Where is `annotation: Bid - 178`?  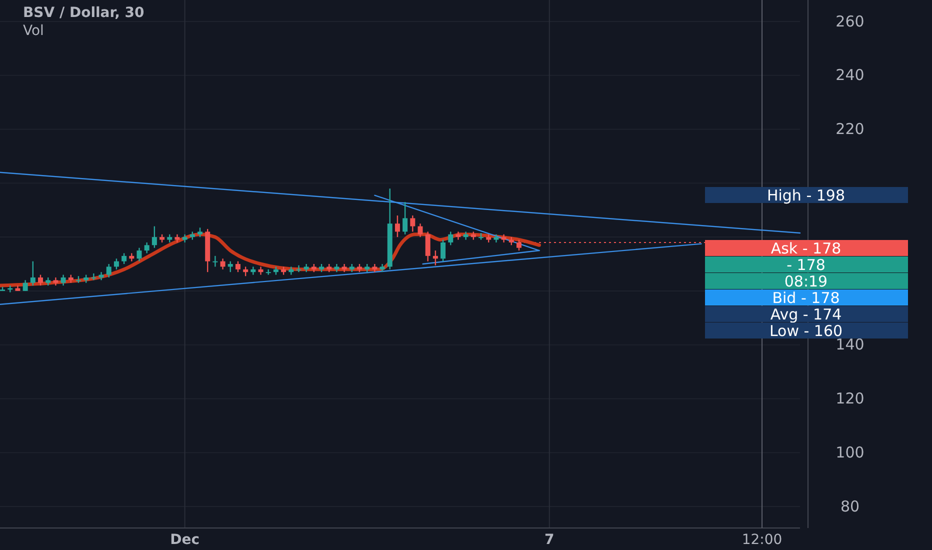
annotation: Bid - 178 is located at coordinates (806, 298).